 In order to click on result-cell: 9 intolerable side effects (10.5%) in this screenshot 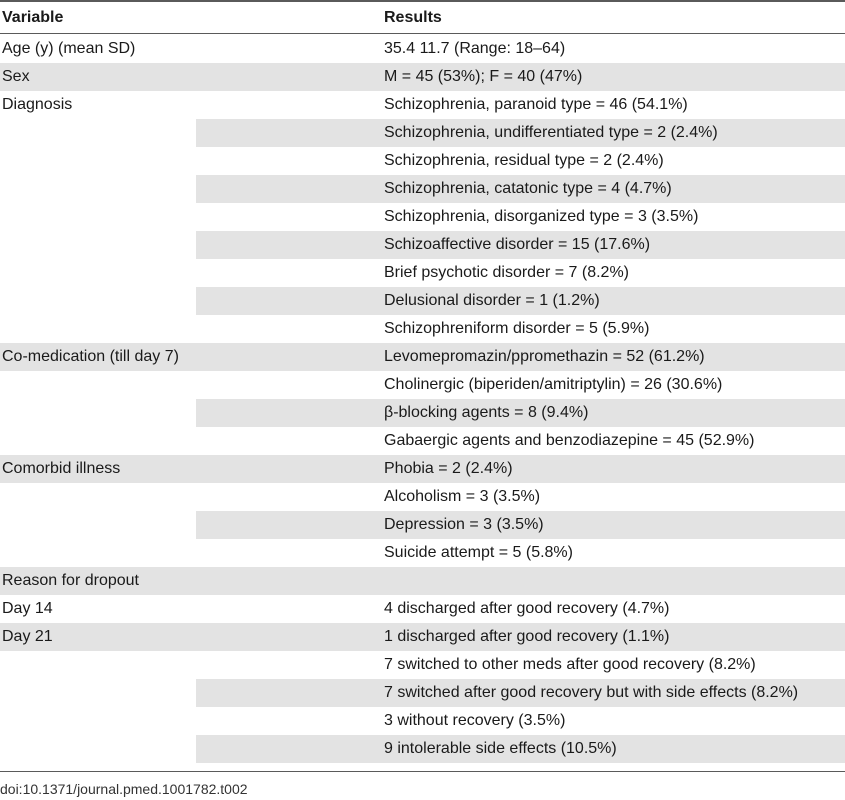, I will do `click(500, 748)`.